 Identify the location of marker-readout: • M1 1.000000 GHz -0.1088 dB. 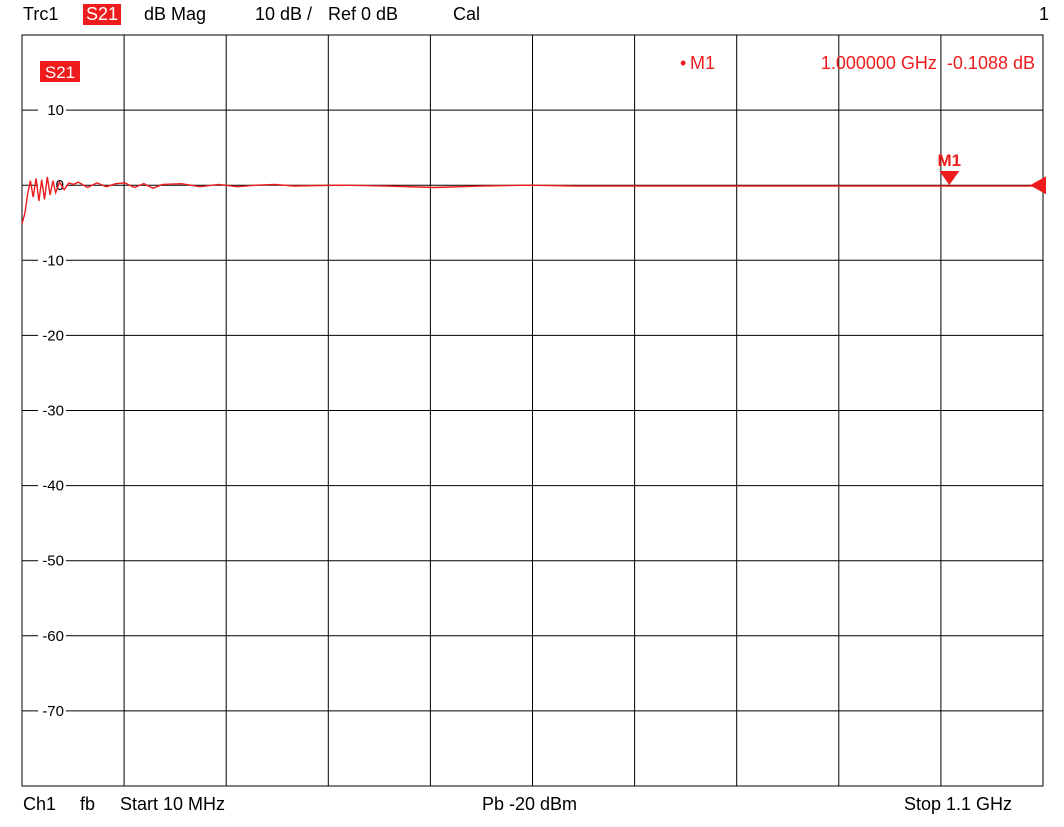
(857, 63).